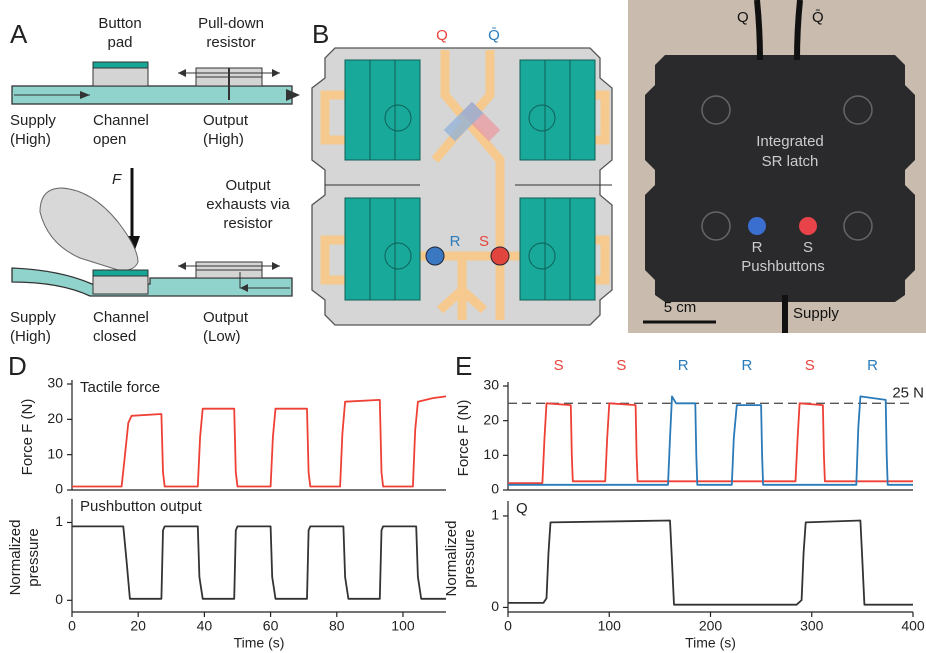 Image resolution: width=926 pixels, height=653 pixels. What do you see at coordinates (117, 179) in the screenshot?
I see `force-label: F` at bounding box center [117, 179].